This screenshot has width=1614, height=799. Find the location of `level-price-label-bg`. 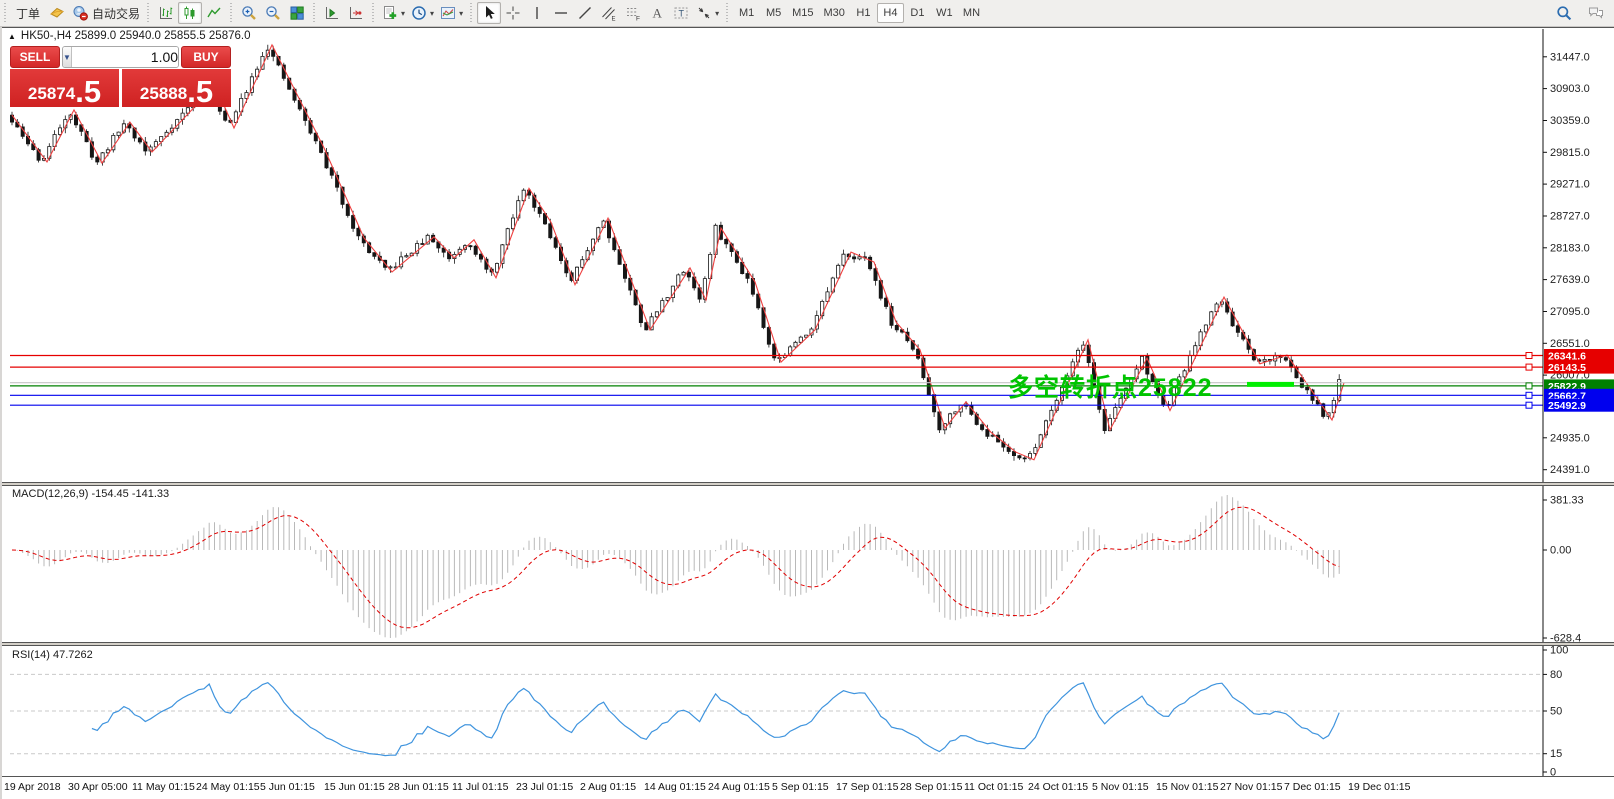

level-price-label-bg is located at coordinates (1579, 405).